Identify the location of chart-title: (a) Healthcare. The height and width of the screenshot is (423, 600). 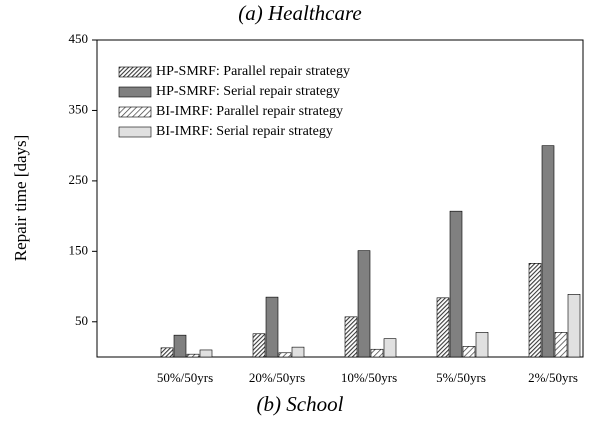
(299, 13).